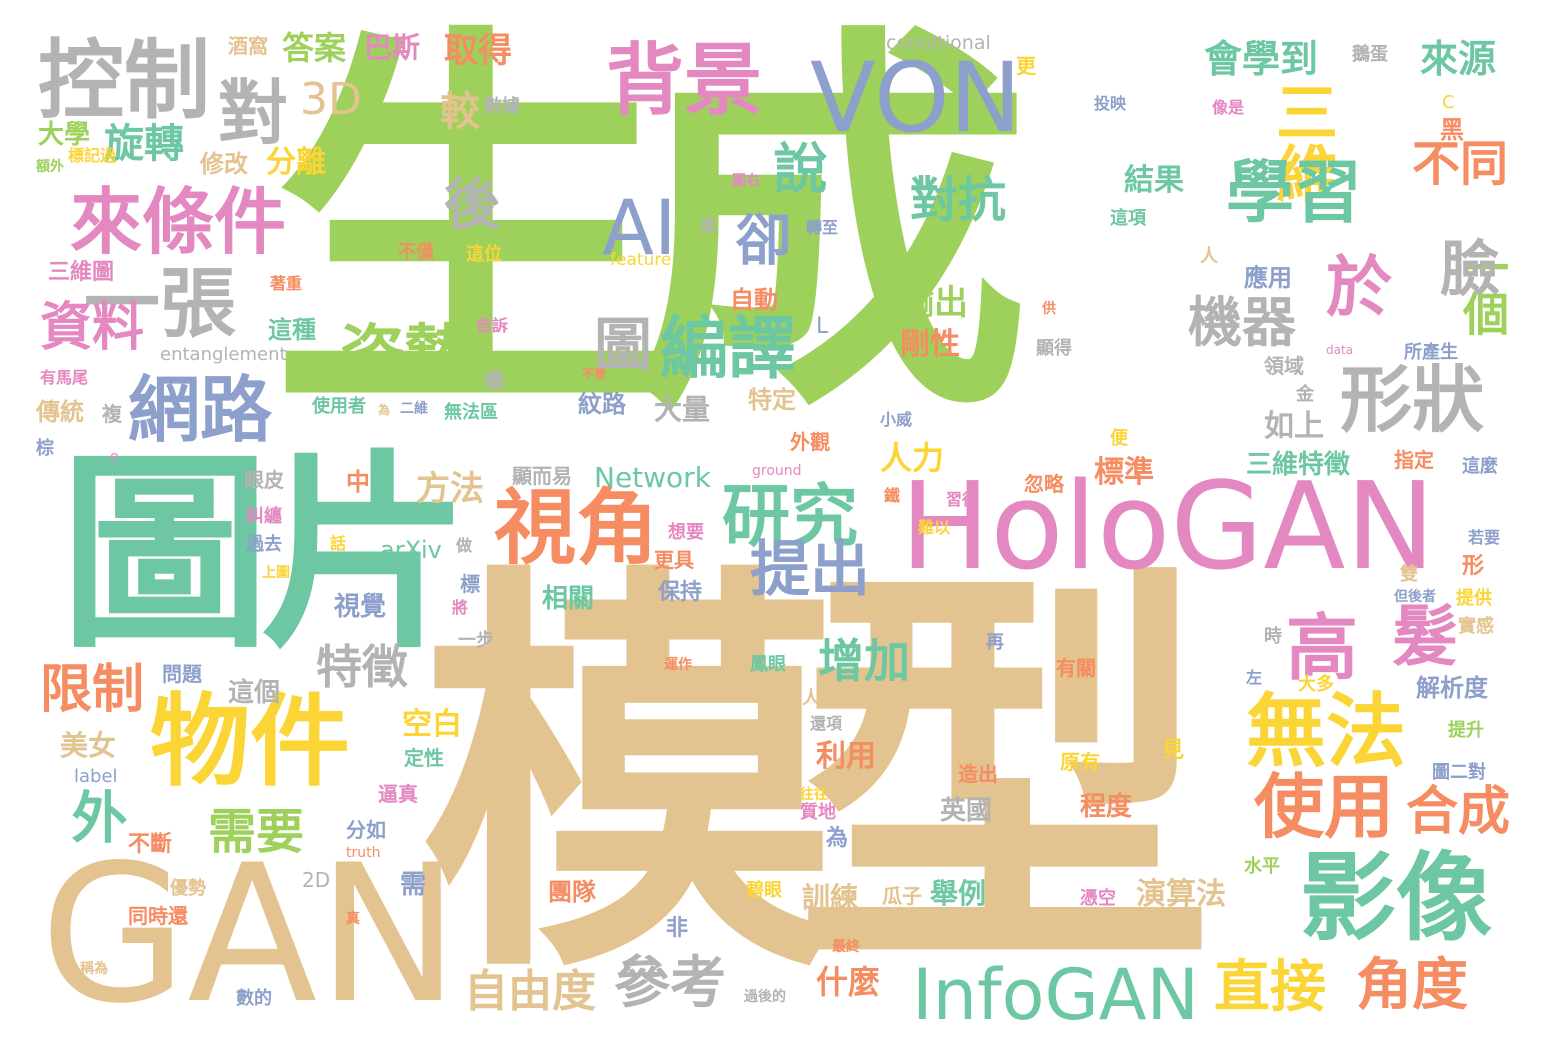  I want to click on word-juli: 舉例, so click(958, 893).